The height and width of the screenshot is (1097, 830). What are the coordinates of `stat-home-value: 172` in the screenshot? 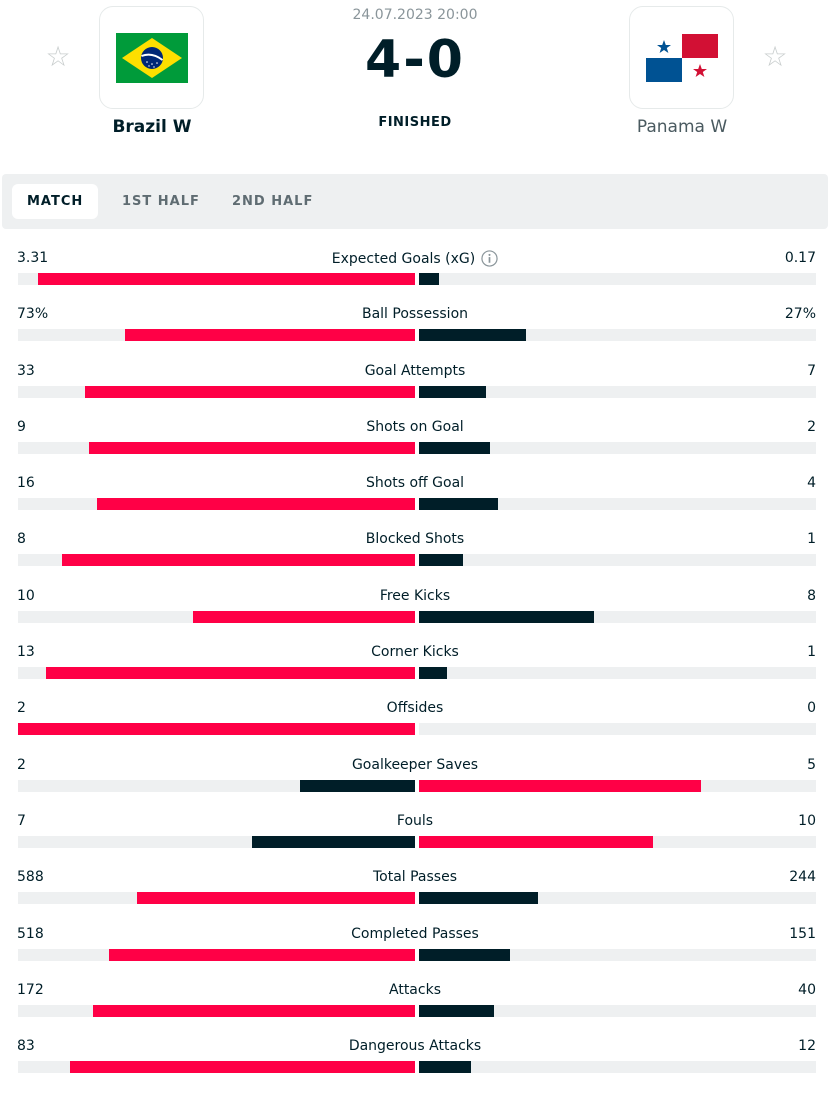 It's located at (30, 989).